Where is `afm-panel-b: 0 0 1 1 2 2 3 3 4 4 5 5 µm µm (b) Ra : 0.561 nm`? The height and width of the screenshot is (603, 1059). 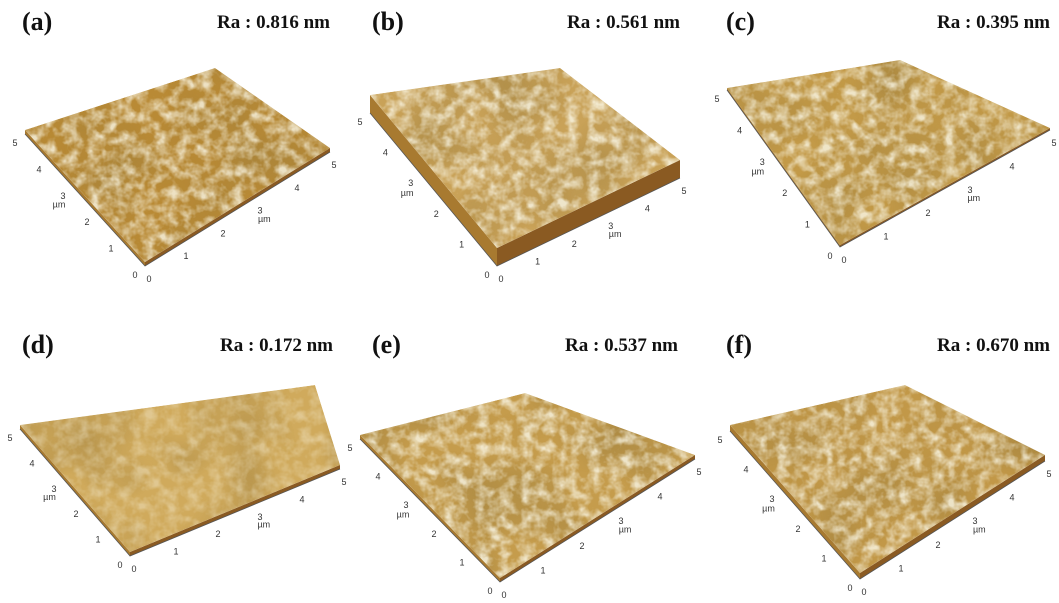
afm-panel-b: 0 0 1 1 2 2 3 3 4 4 5 5 µm µm (b) Ra : 0.561 nm is located at coordinates (521, 145).